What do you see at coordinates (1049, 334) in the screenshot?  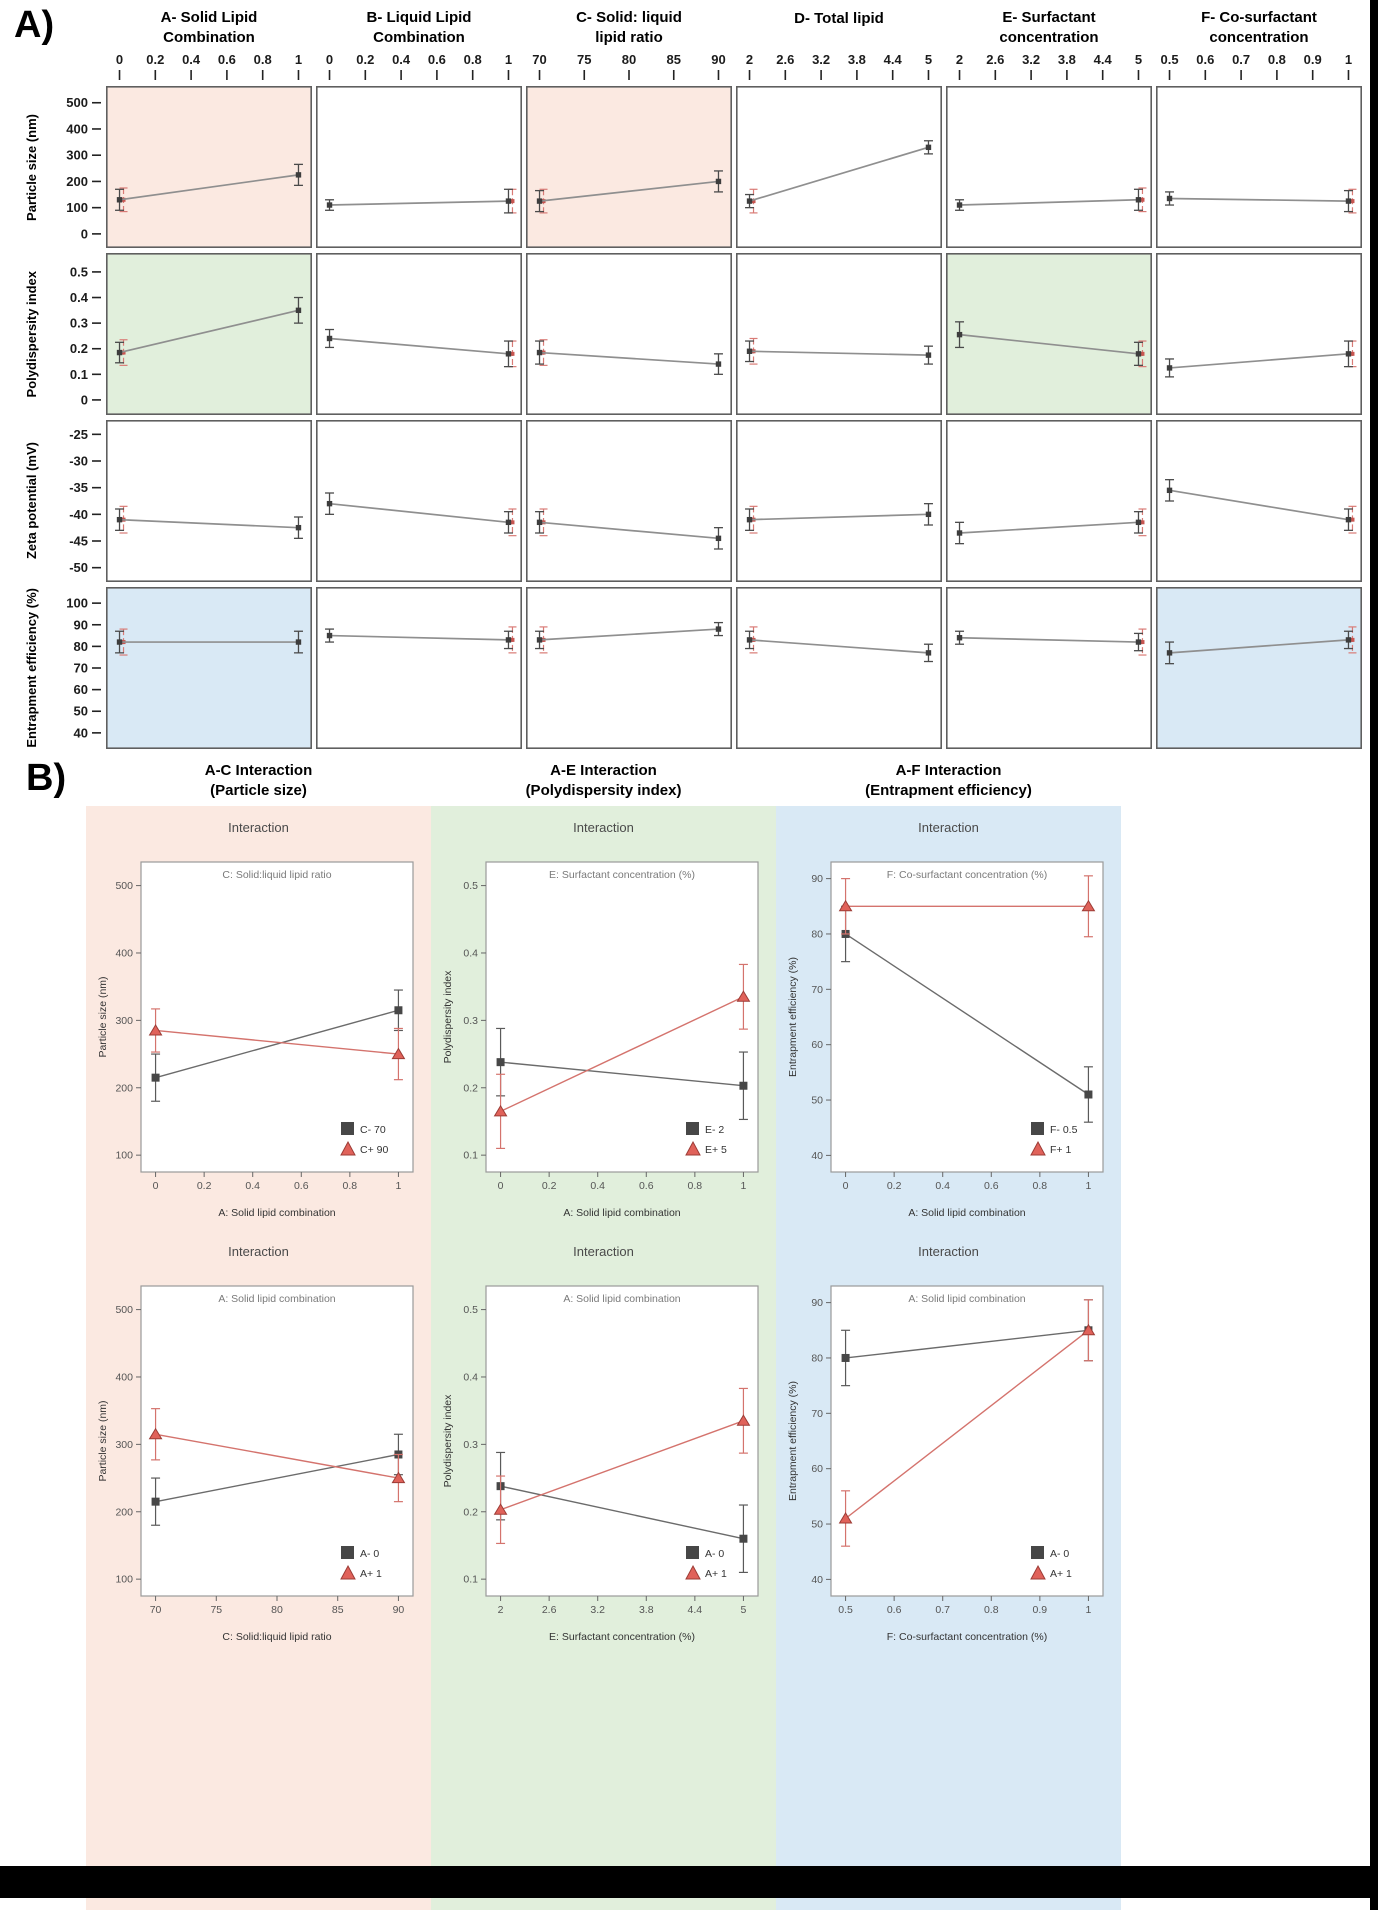 I see `effect-cell-wrap-e-pdi` at bounding box center [1049, 334].